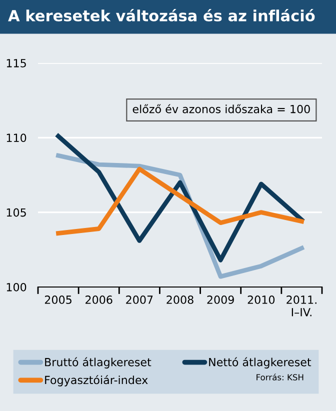  I want to click on x-tick-label: 2007, so click(139, 300).